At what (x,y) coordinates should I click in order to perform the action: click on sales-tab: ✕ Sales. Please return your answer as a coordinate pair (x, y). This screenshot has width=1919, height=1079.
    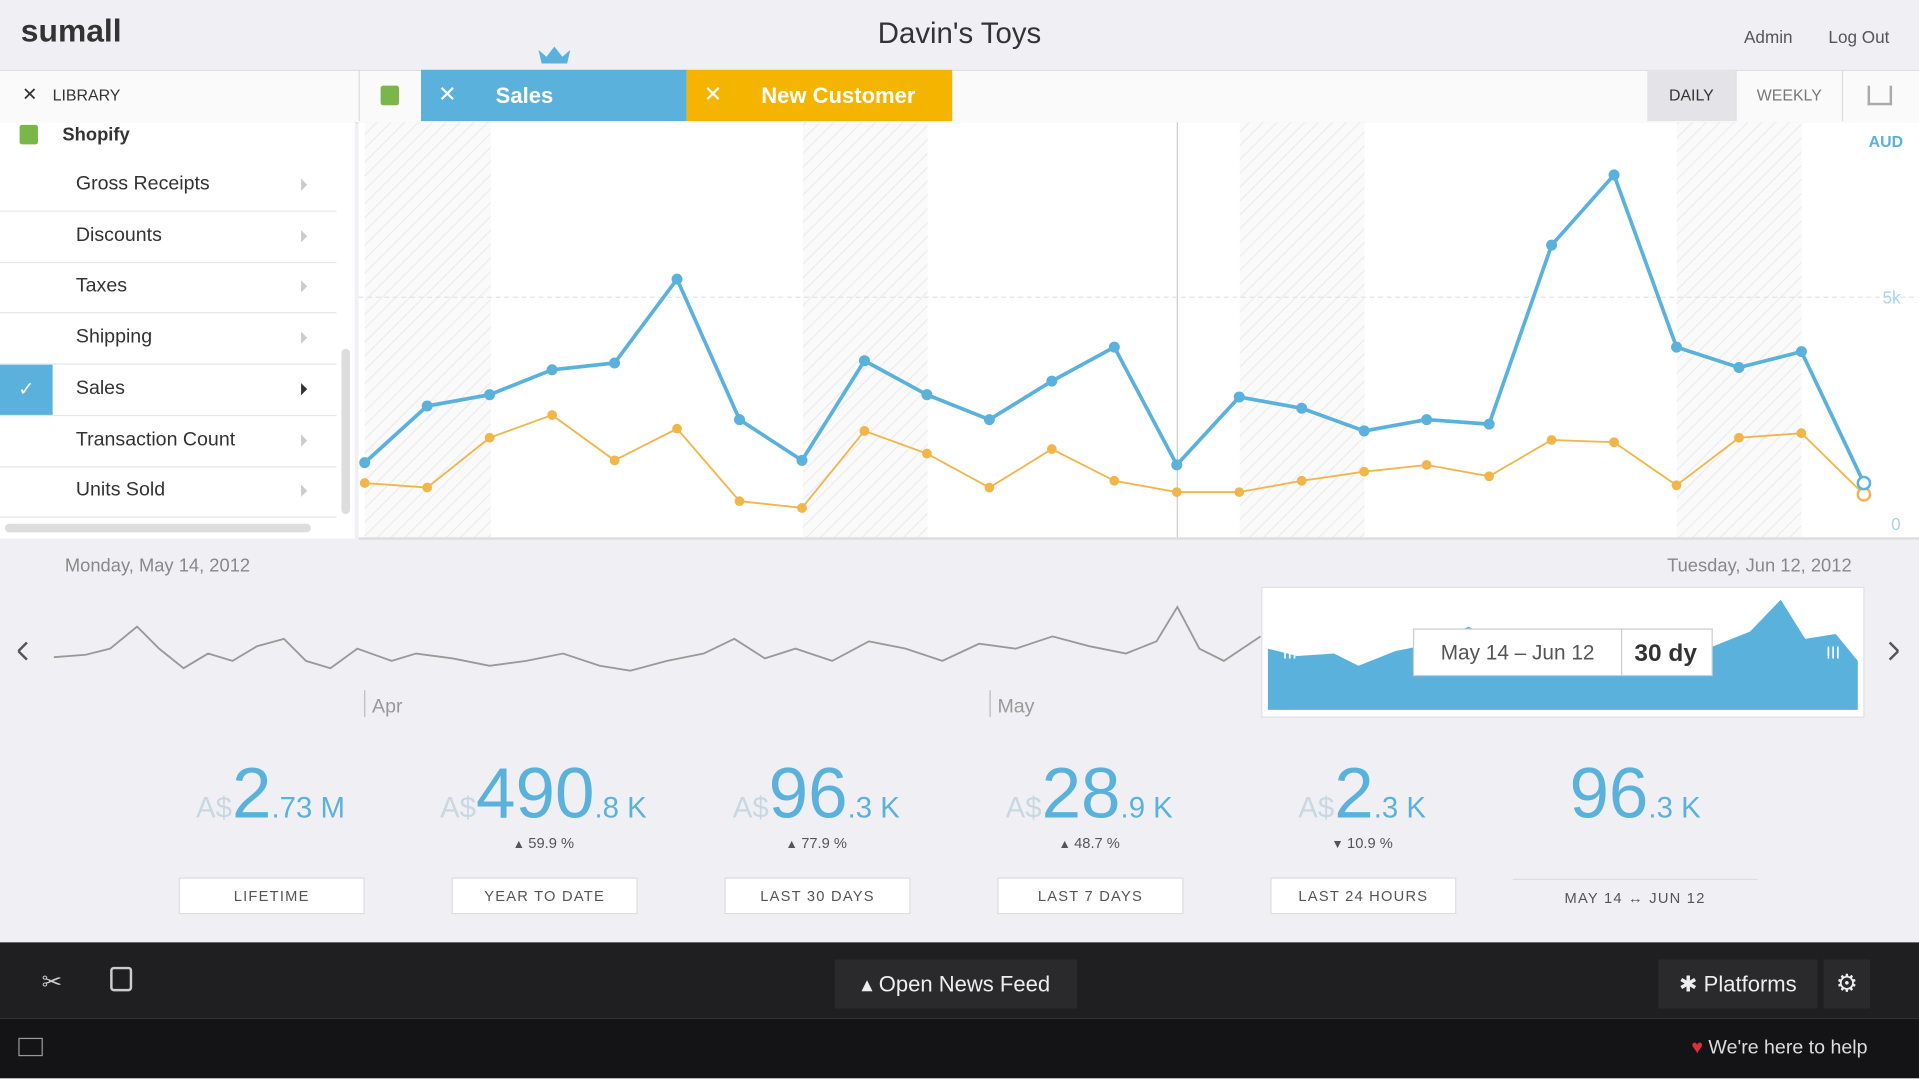
    Looking at the image, I should click on (554, 95).